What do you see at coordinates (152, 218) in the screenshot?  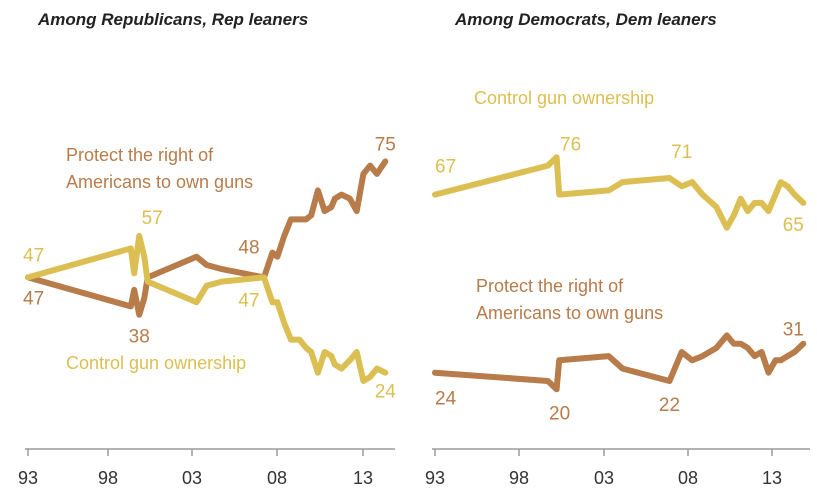 I see `republicans-control-data-label: 57` at bounding box center [152, 218].